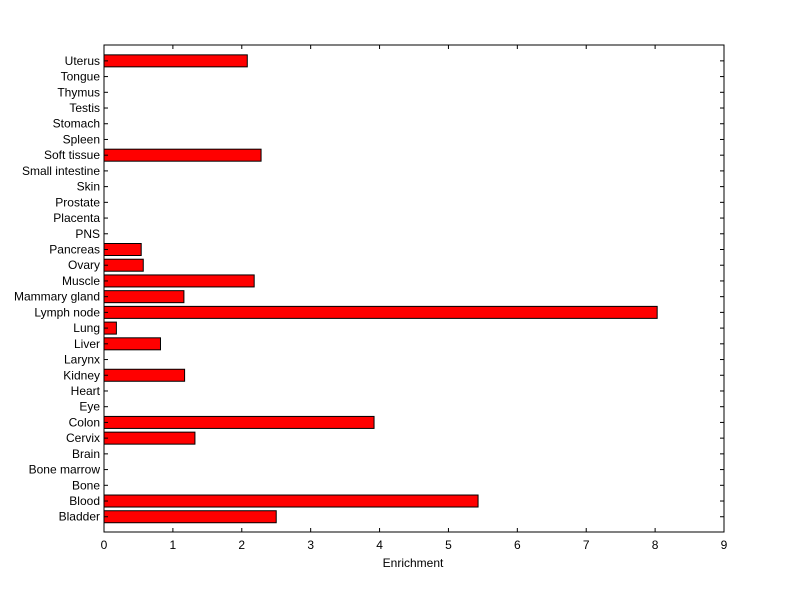  I want to click on y-tick-label: Thymus, so click(78, 92).